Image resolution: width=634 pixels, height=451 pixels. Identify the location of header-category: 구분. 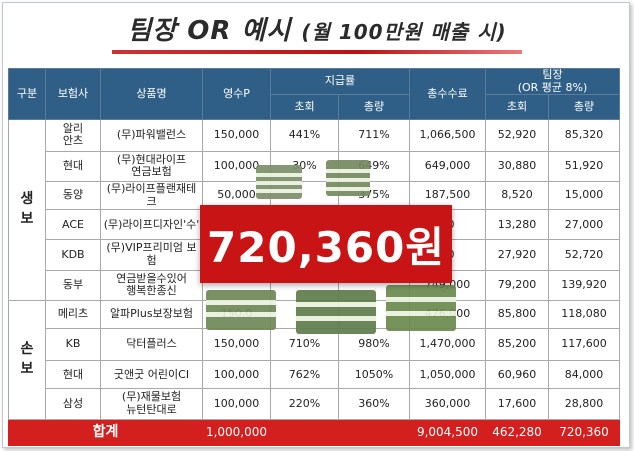
(27, 94).